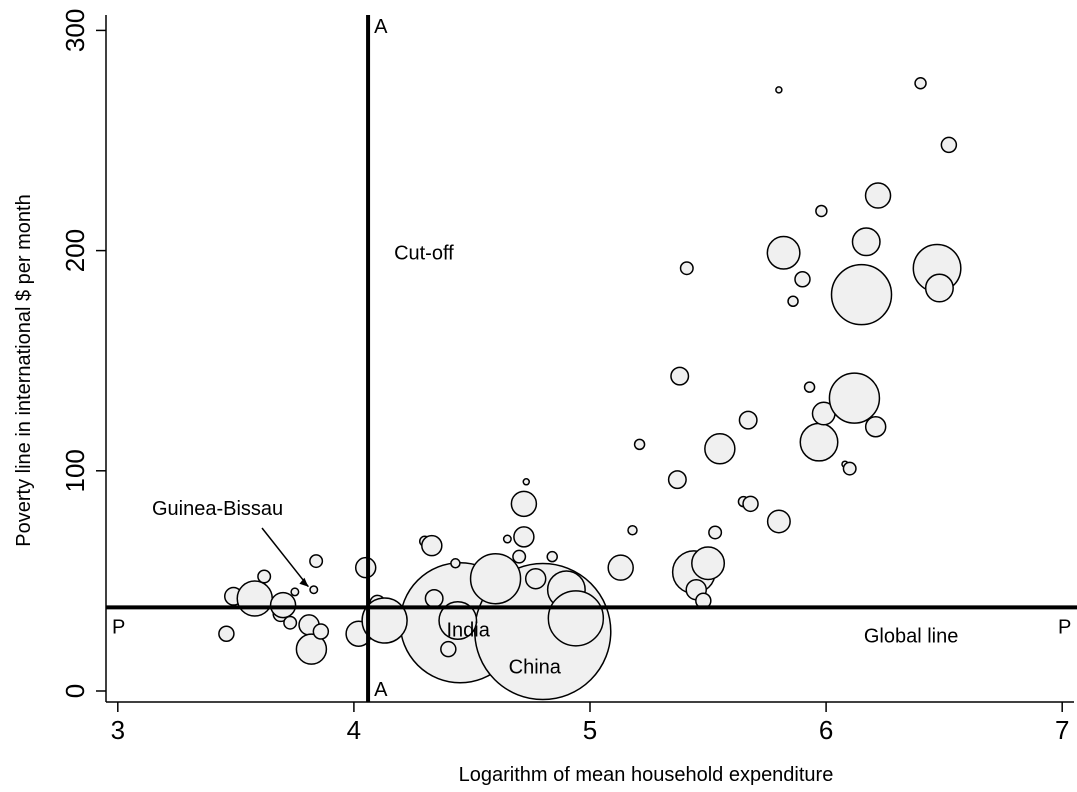  What do you see at coordinates (75, 250) in the screenshot?
I see `y-tick-label: 200` at bounding box center [75, 250].